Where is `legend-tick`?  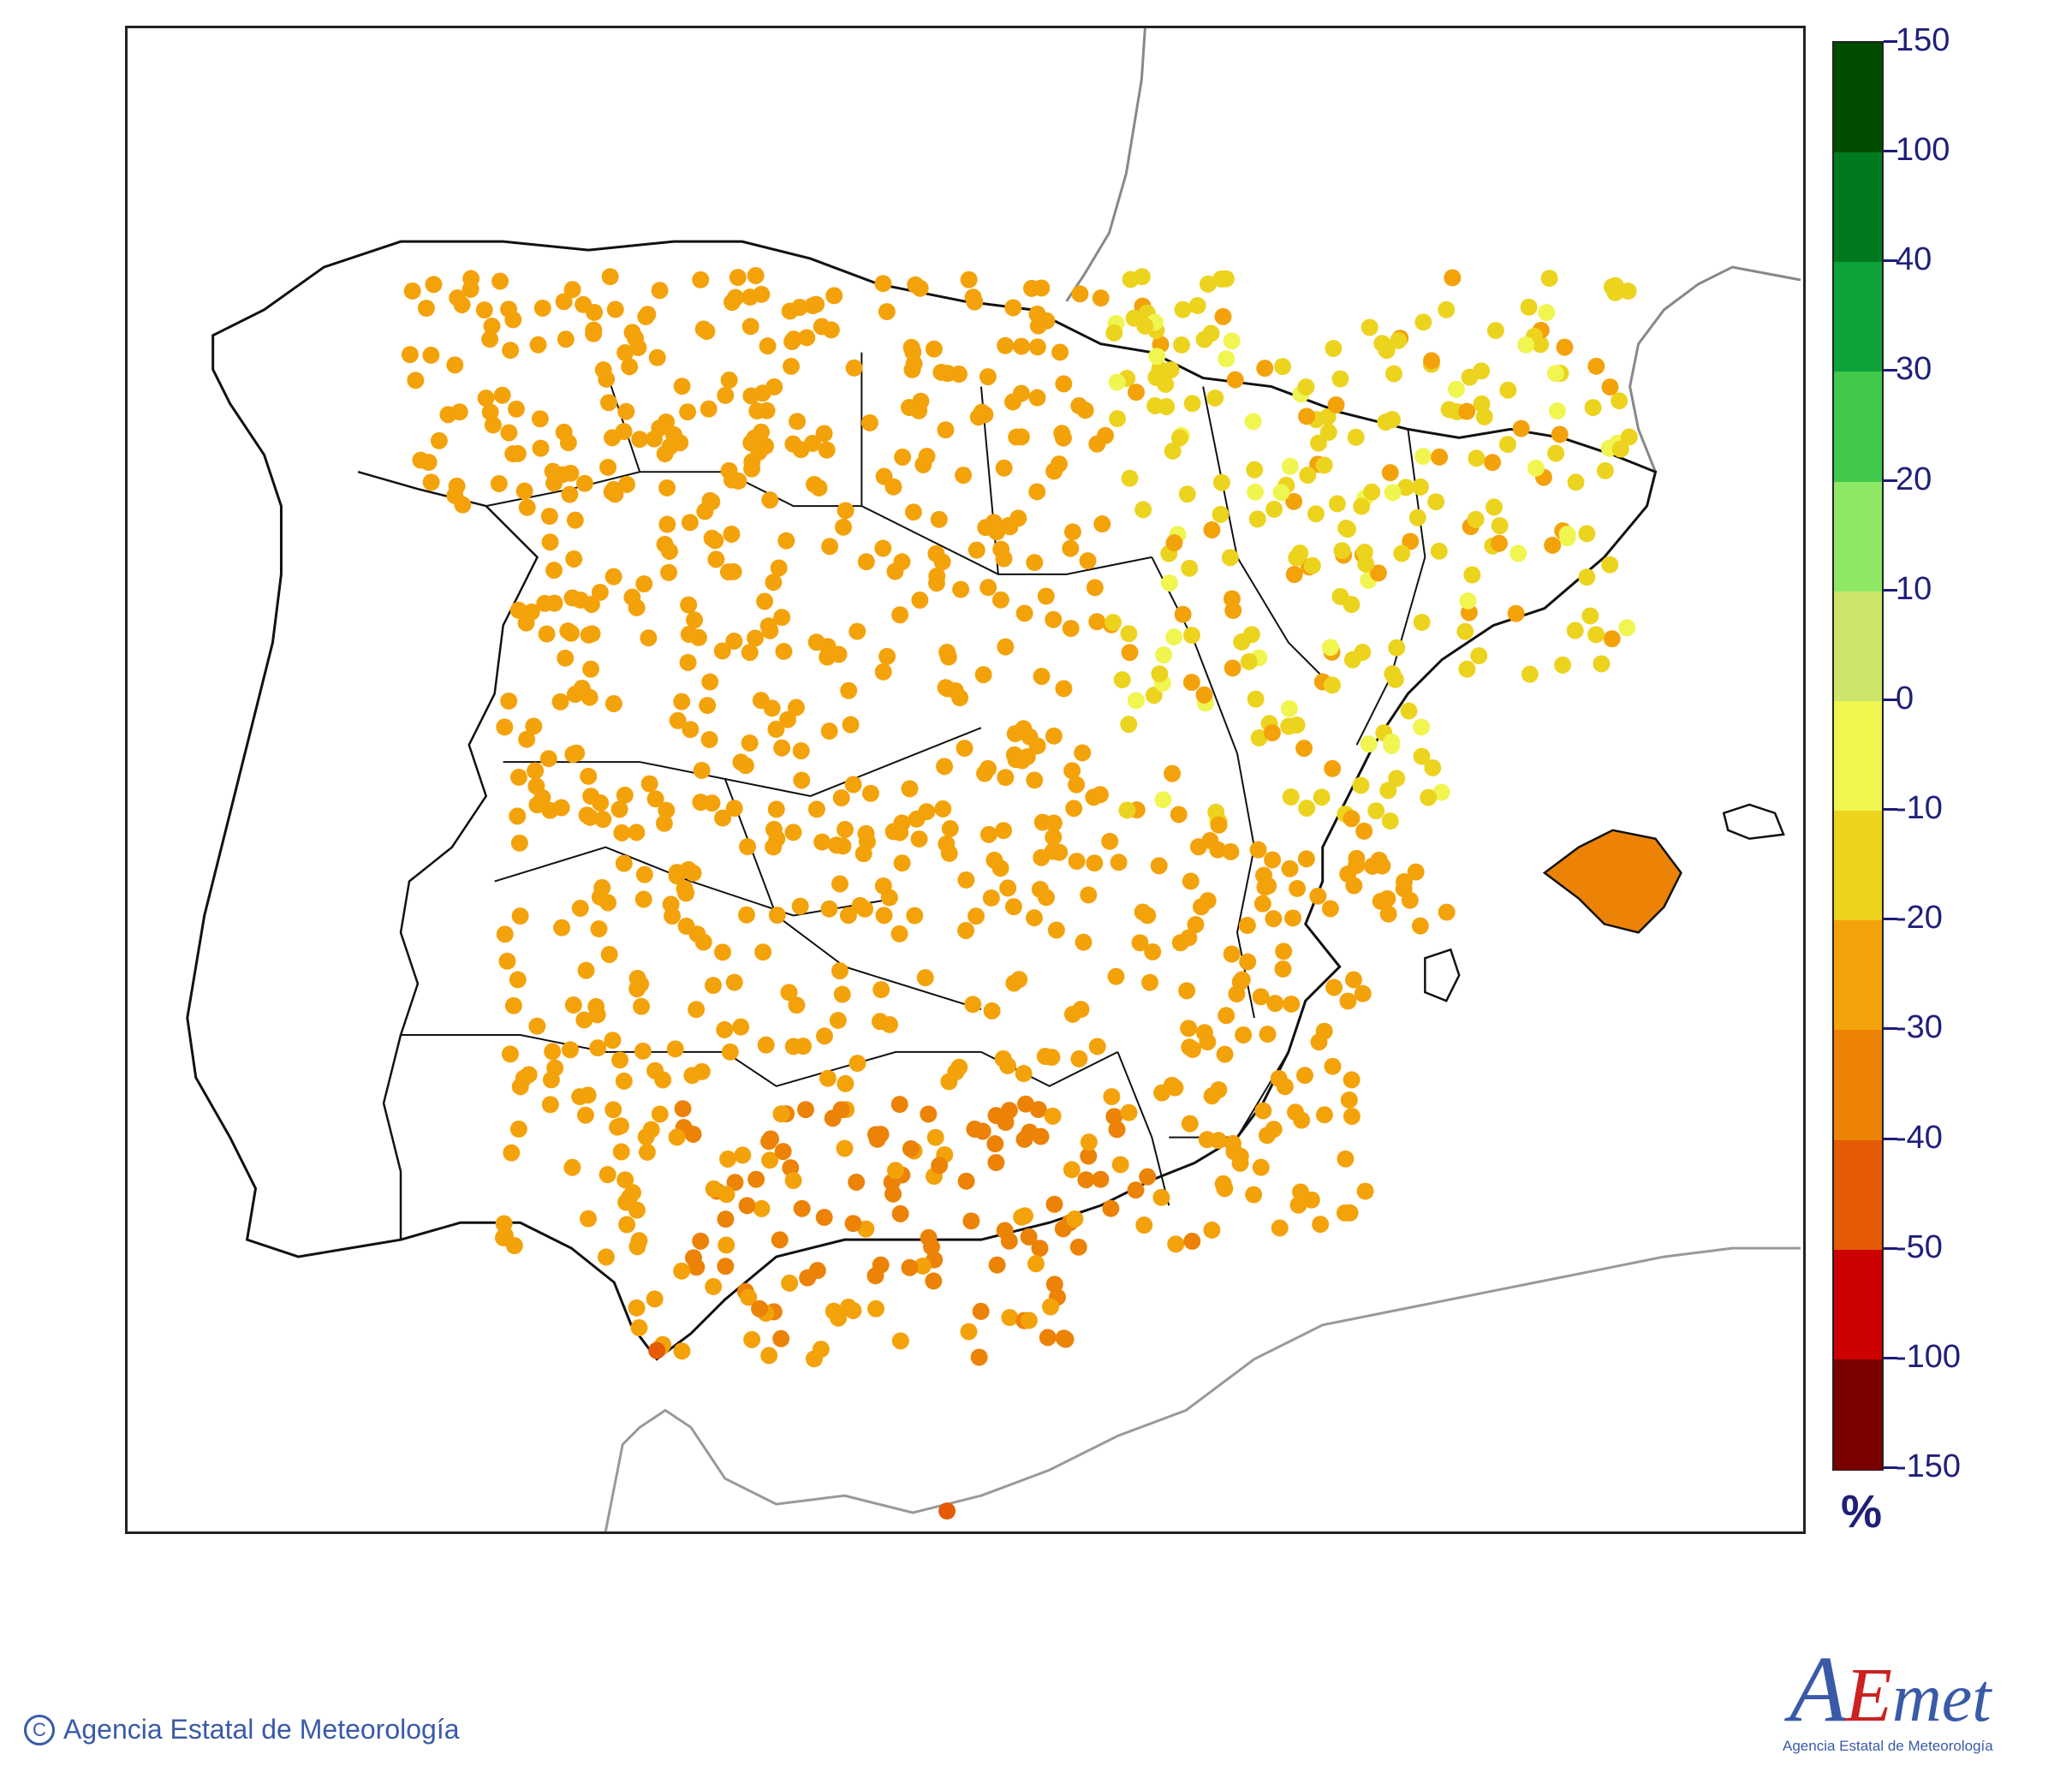
legend-tick is located at coordinates (1891, 919).